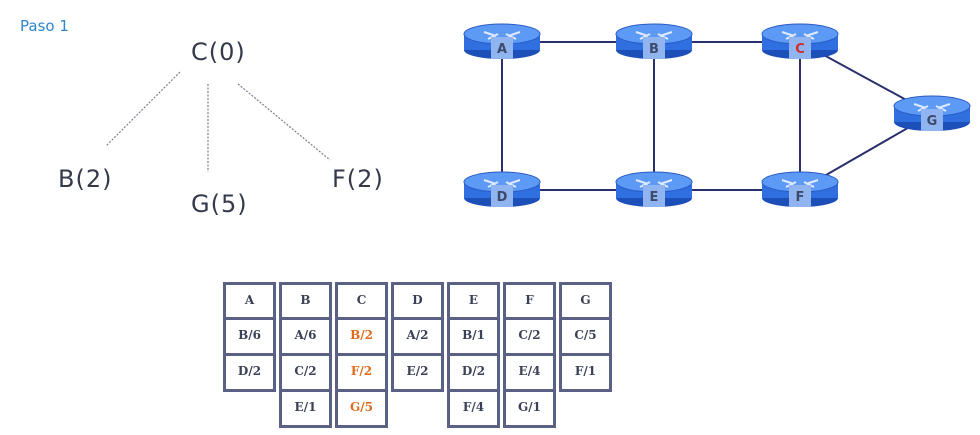 This screenshot has width=980, height=435. What do you see at coordinates (502, 49) in the screenshot?
I see `router-label-a: A` at bounding box center [502, 49].